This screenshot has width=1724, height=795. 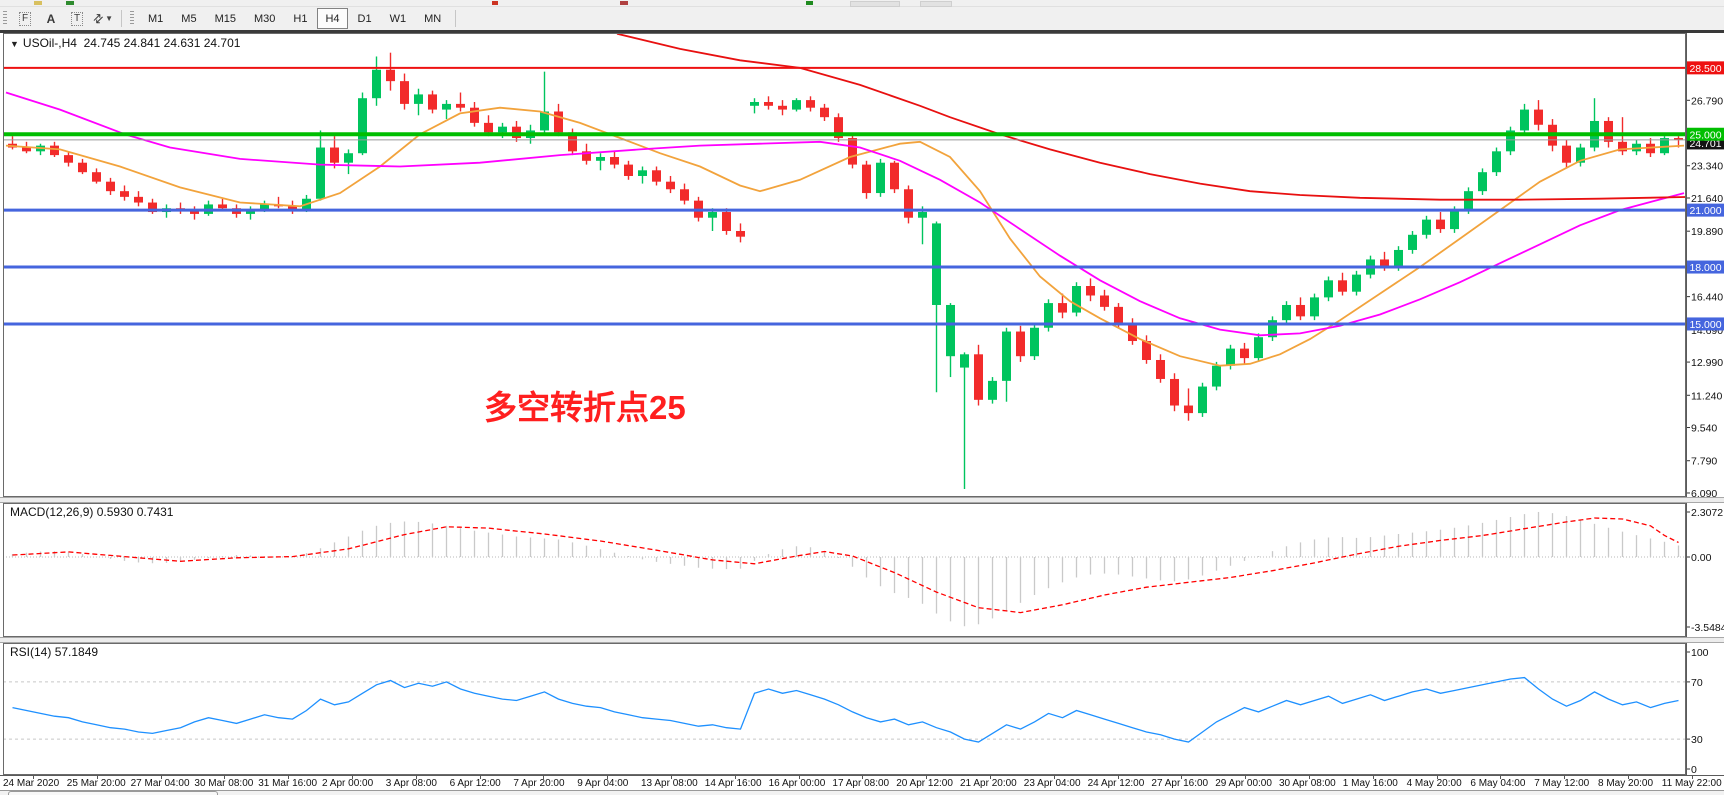 What do you see at coordinates (733, 783) in the screenshot?
I see `time-label: 14 Apr 16:00` at bounding box center [733, 783].